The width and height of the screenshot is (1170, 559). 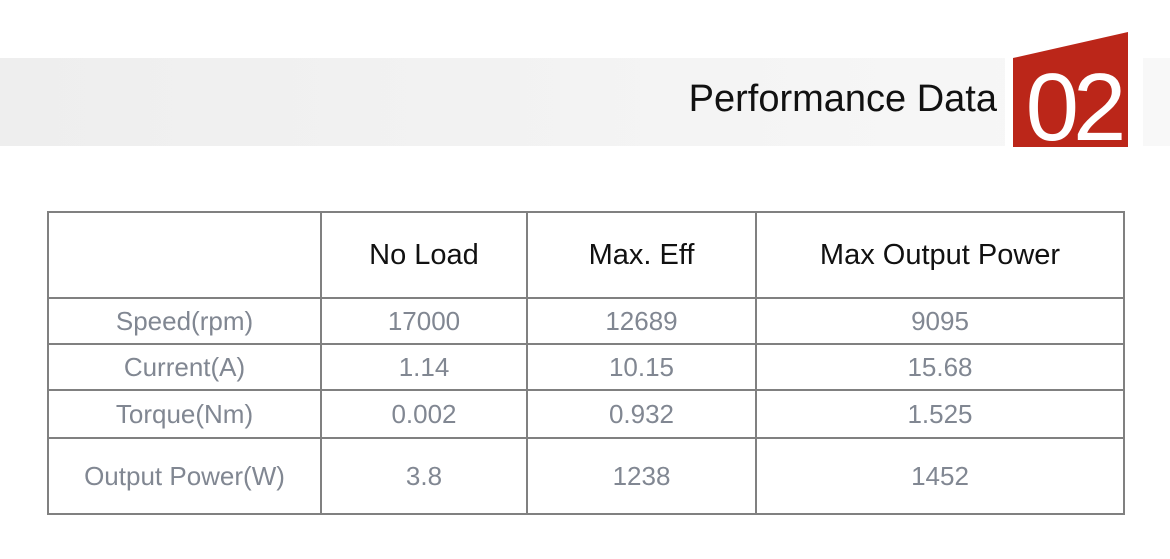 What do you see at coordinates (184, 321) in the screenshot?
I see `row-label: Speed(rpm)` at bounding box center [184, 321].